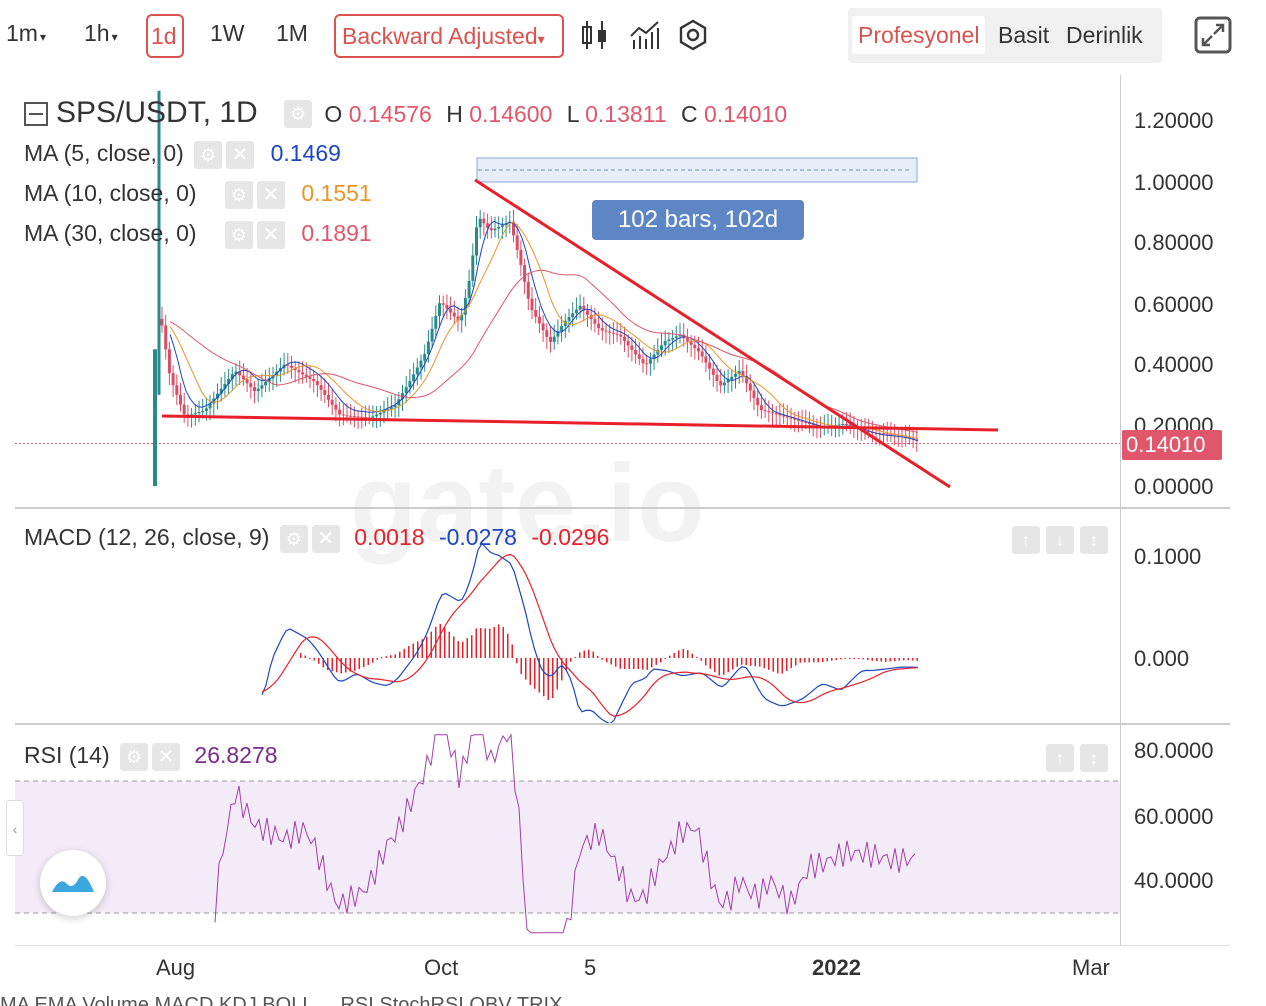  Describe the element at coordinates (97, 33) in the screenshot. I see `interval-label: 1h` at that location.